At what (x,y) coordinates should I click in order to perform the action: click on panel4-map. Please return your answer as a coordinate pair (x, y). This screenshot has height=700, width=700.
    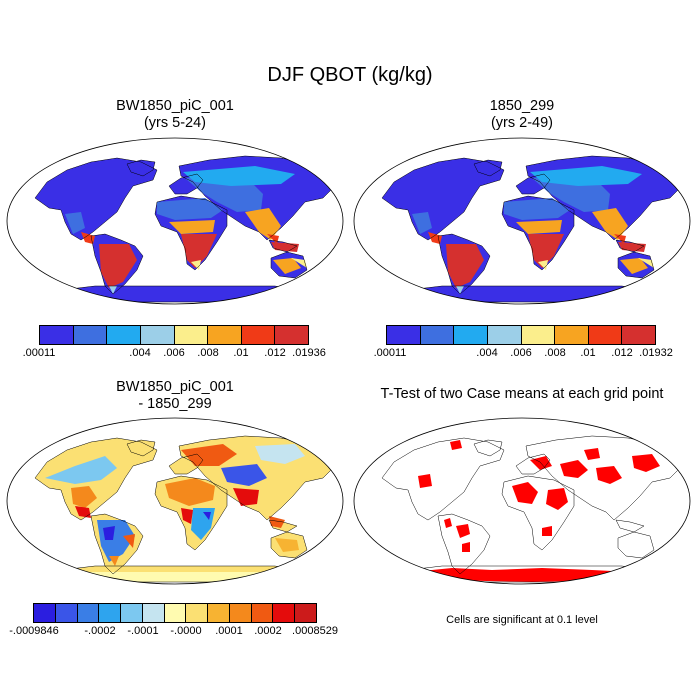
    Looking at the image, I should click on (522, 501).